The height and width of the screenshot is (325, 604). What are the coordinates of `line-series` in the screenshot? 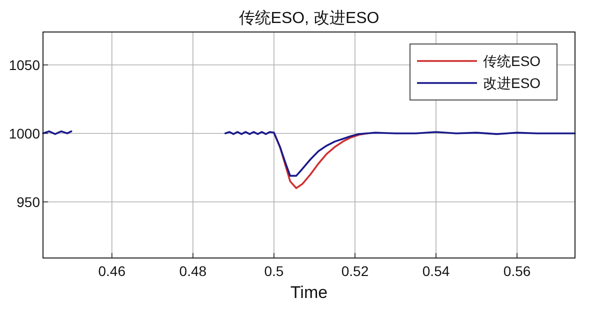 It's located at (400, 154).